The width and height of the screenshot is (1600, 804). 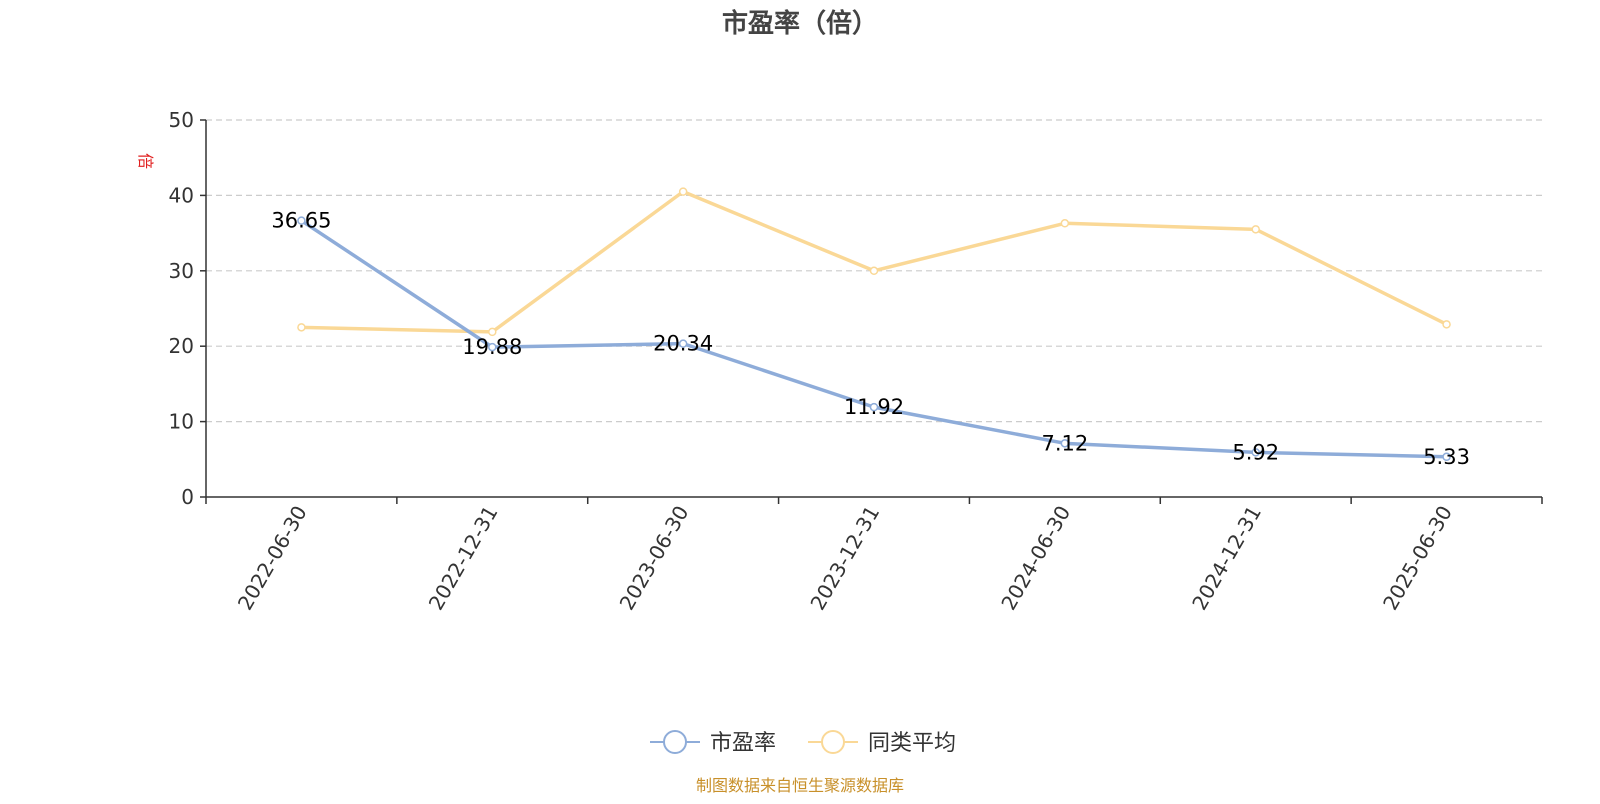 What do you see at coordinates (803, 743) in the screenshot?
I see `legend: 市盈率 同类平均` at bounding box center [803, 743].